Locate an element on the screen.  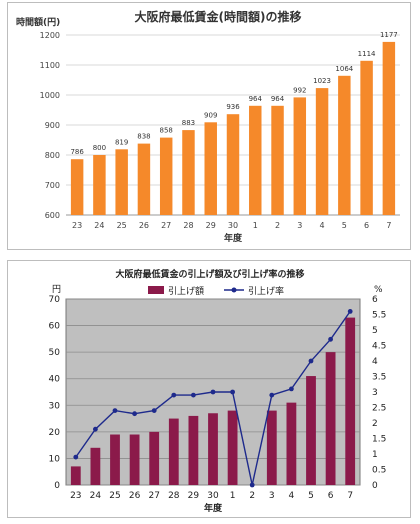
y-left-axis-label: 円 is located at coordinates (56, 289).